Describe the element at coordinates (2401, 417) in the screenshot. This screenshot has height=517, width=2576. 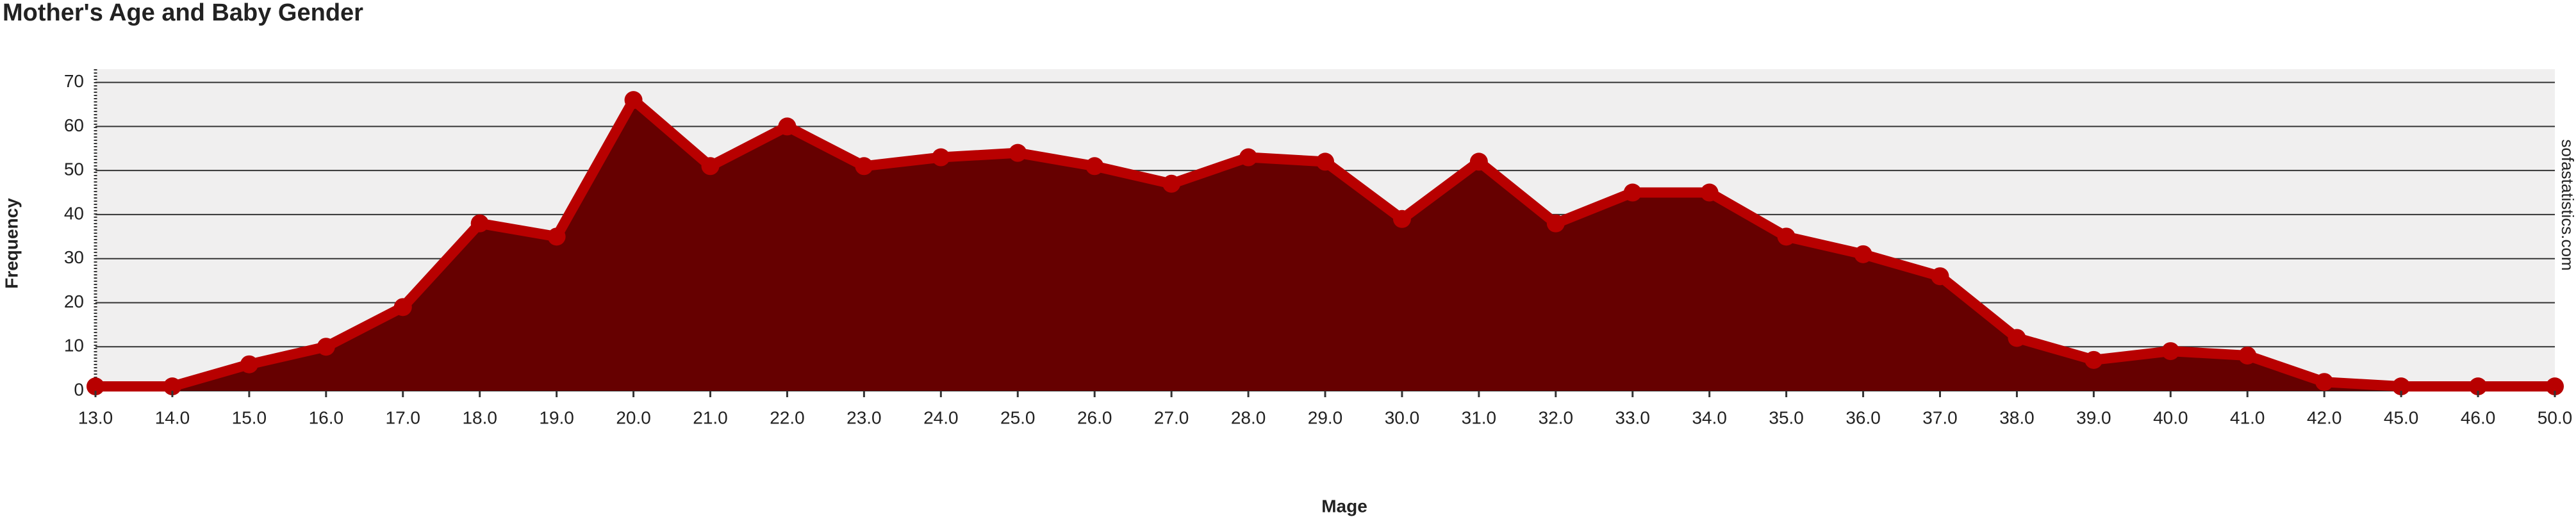
I see `x-tick-label: 45.0` at that location.